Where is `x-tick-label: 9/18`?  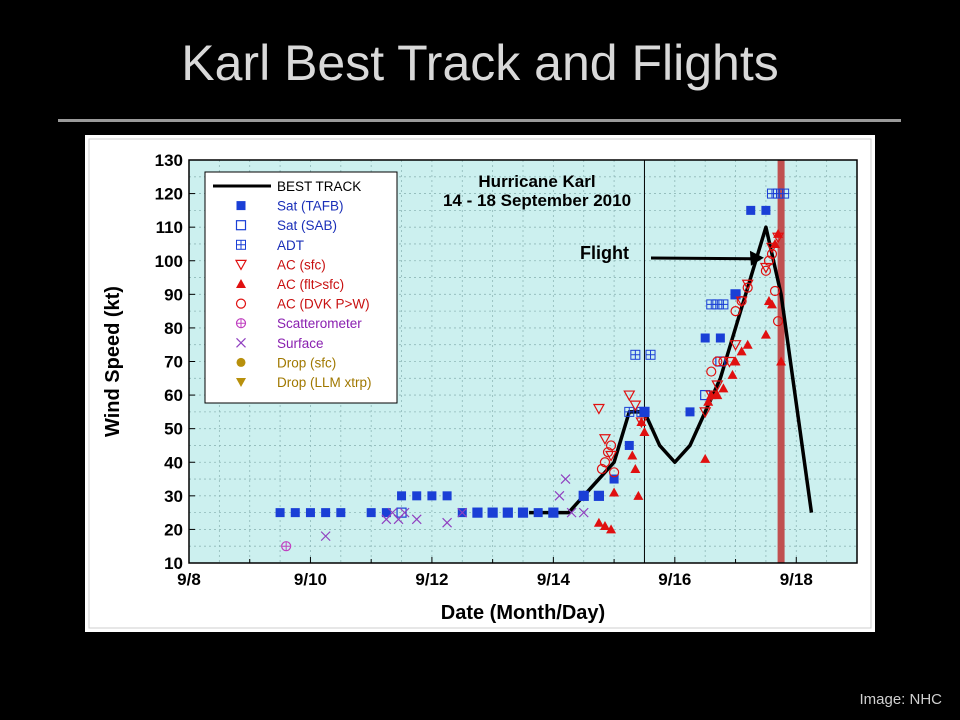
x-tick-label: 9/18 is located at coordinates (796, 579).